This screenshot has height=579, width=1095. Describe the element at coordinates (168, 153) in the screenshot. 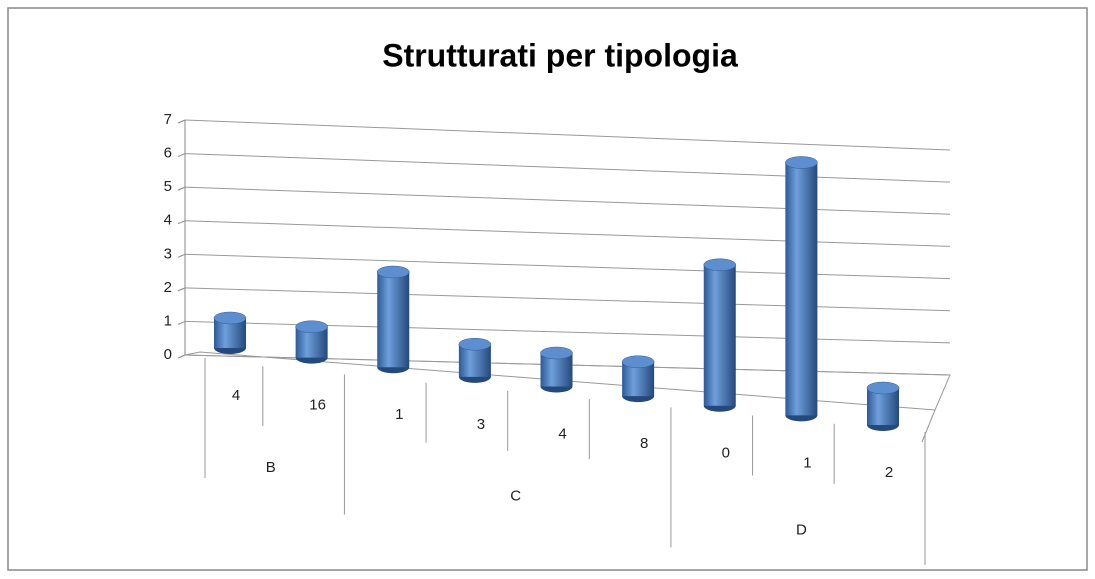

I see `y-tick-label: 6` at that location.